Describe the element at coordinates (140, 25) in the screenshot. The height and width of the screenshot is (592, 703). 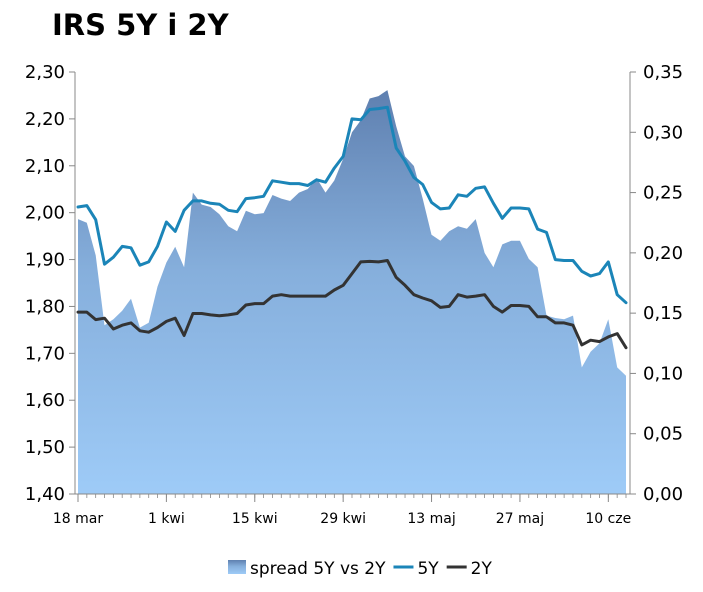
I see `chart-title: IRS 5Y i 2Y` at that location.